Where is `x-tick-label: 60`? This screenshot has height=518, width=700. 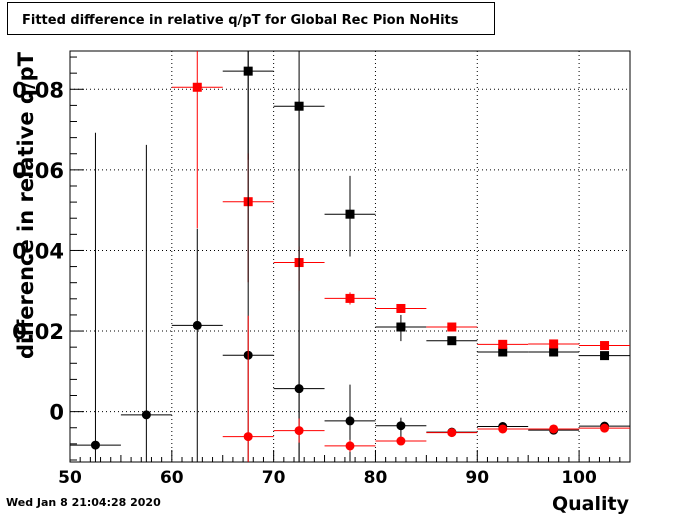 x-tick-label: 60 is located at coordinates (172, 478).